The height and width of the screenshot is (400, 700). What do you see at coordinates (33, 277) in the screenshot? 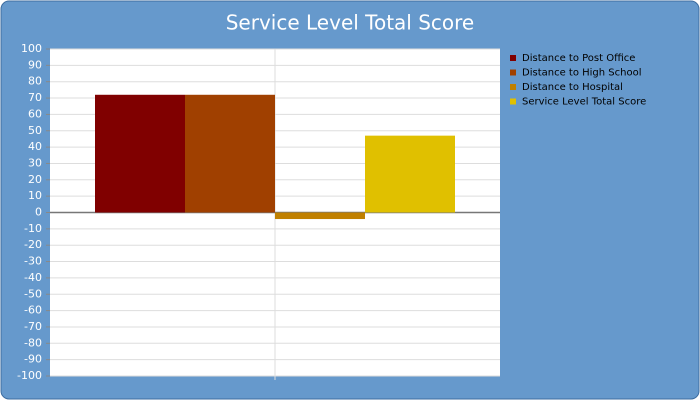
I see `y-tick-label: -40` at bounding box center [33, 277].